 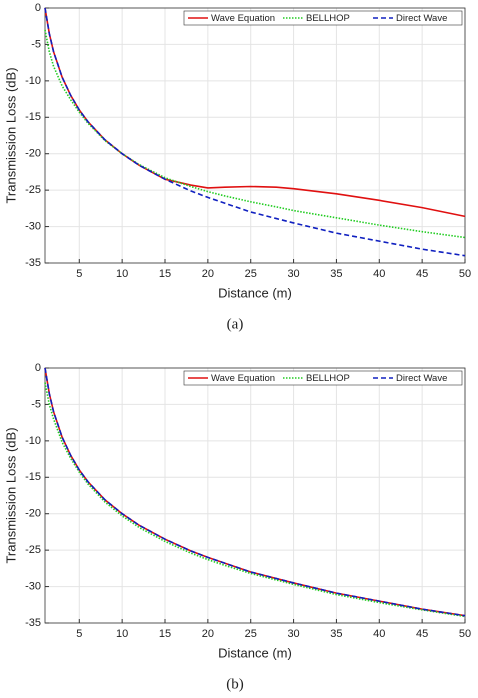 I want to click on panel-caption: (b), so click(x=235, y=684).